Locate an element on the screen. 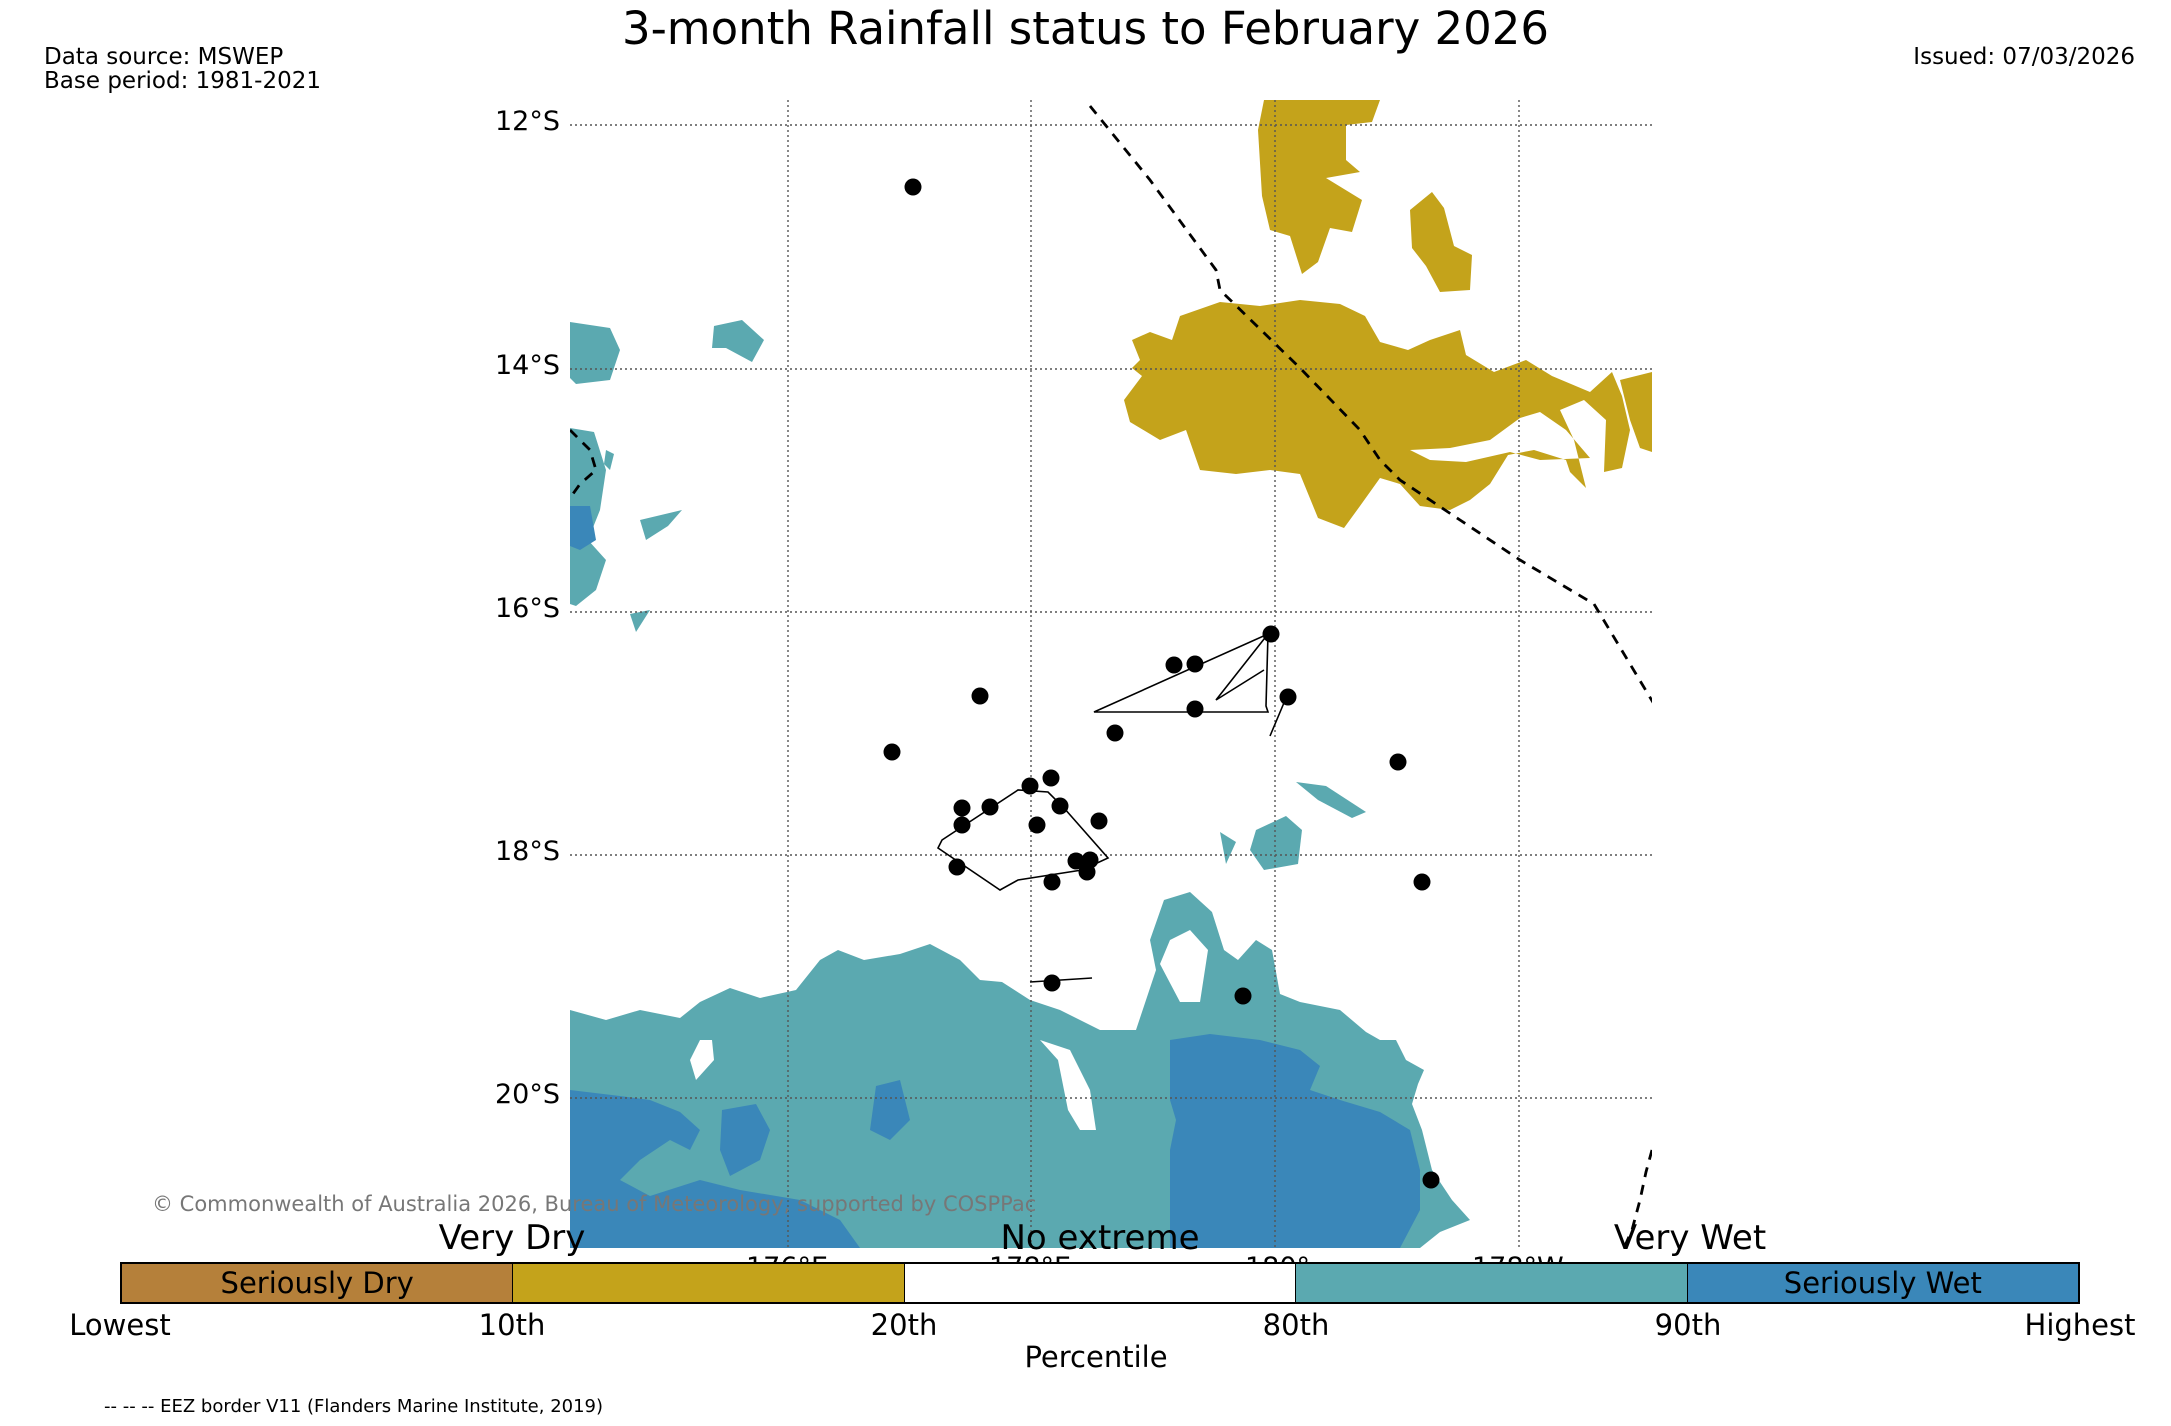 The image size is (2171, 1426). data-source-label: Data source: MSWEP is located at coordinates (164, 57).